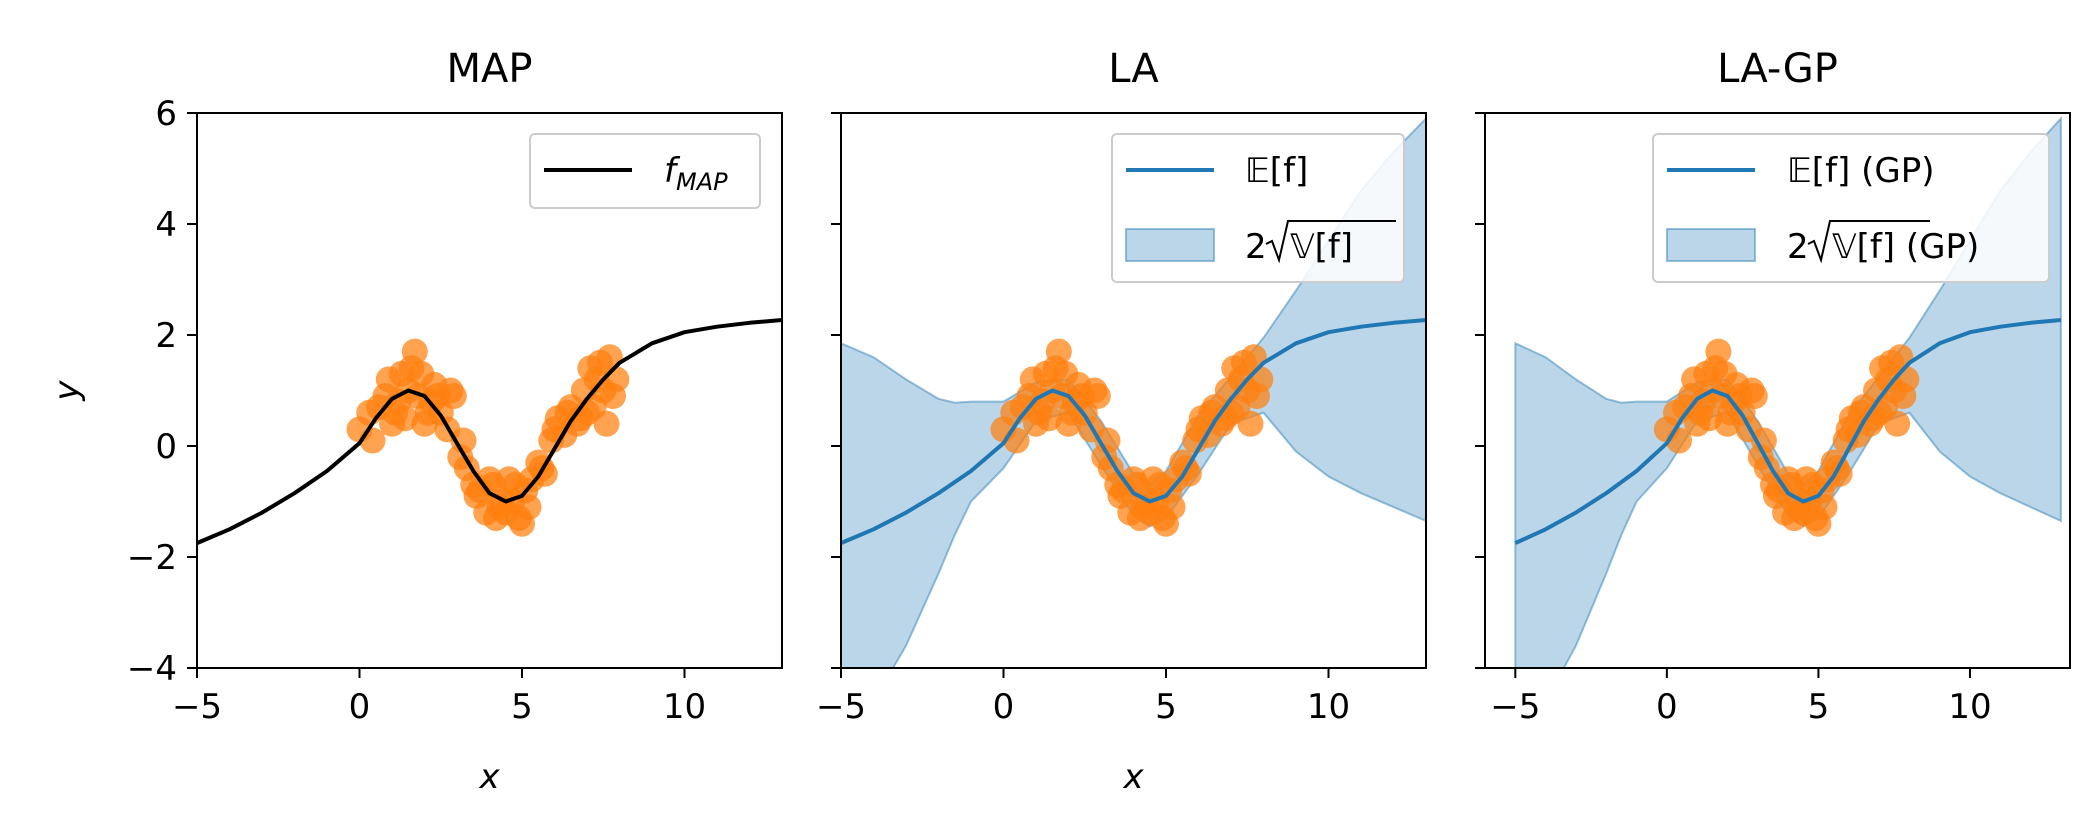 The image size is (2100, 840). Describe the element at coordinates (1777, 69) in the screenshot. I see `panel-title: LA-GP` at that location.